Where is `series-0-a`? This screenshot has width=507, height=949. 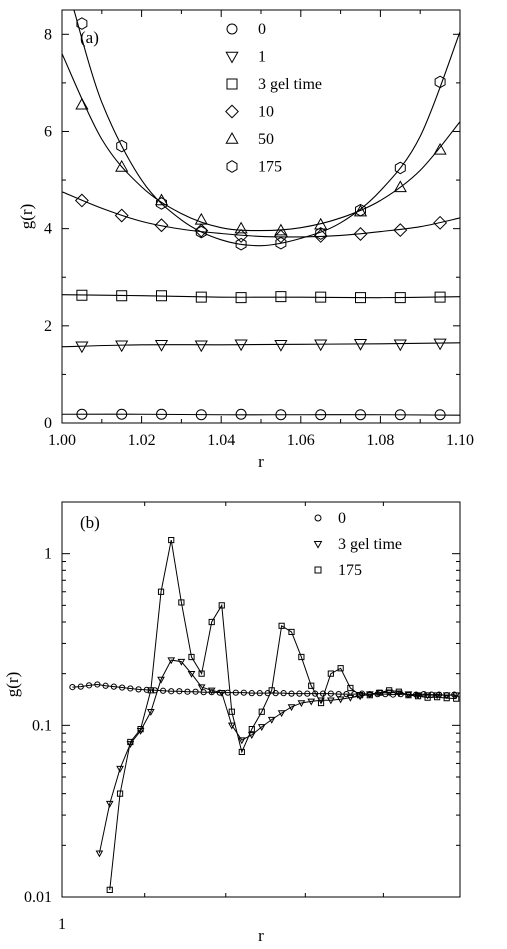 series-0-a is located at coordinates (261, 414).